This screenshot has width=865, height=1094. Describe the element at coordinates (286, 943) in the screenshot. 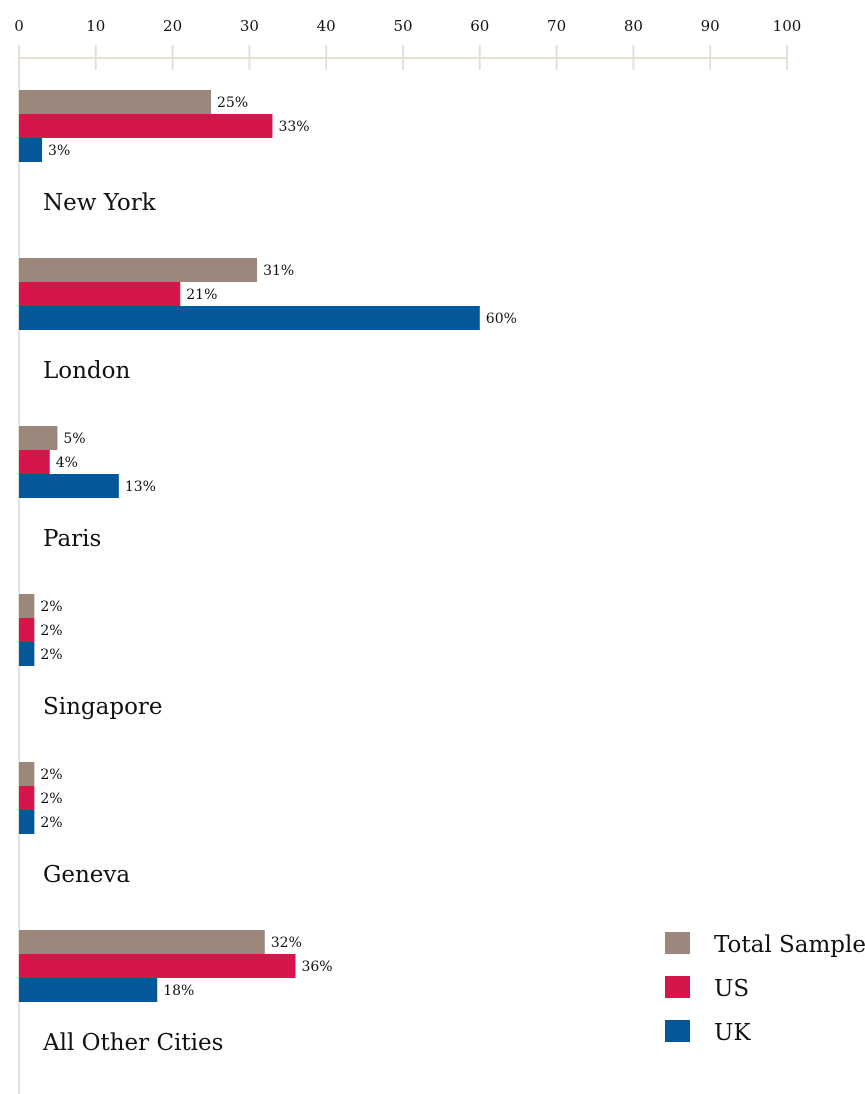

I see `data-label: 32%` at that location.